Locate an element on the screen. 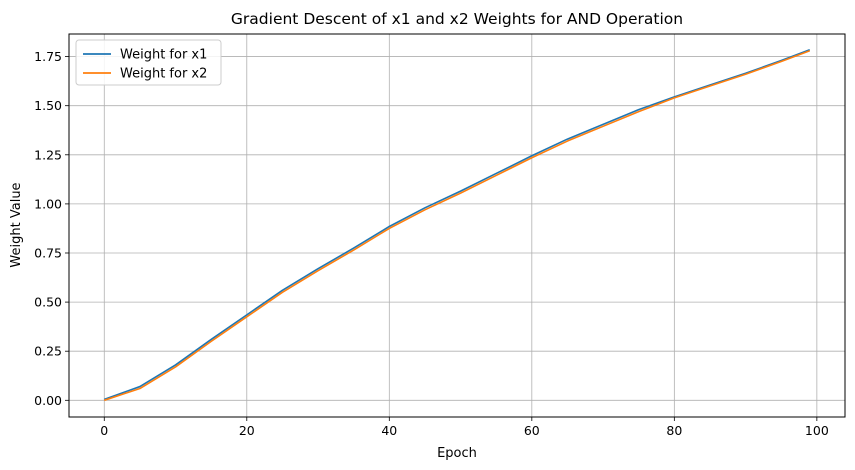  legend-box is located at coordinates (148, 62).